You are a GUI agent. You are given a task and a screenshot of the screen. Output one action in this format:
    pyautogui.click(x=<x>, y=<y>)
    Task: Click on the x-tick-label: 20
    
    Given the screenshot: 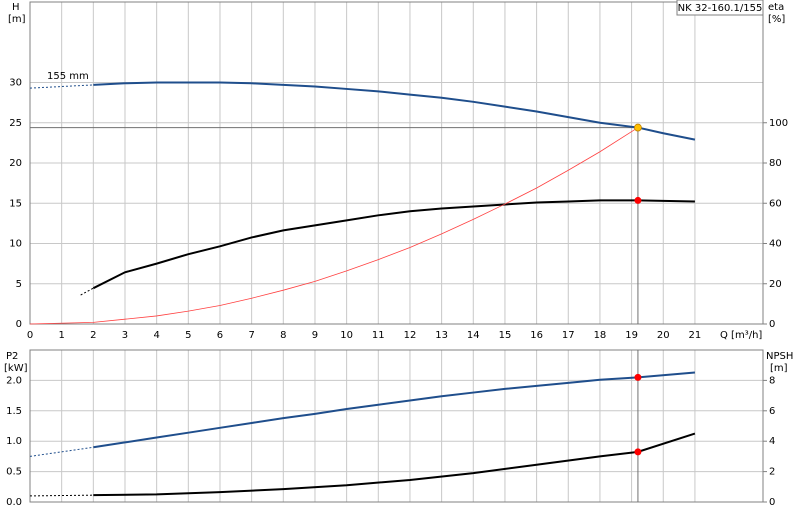 What is the action you would take?
    pyautogui.click(x=663, y=335)
    